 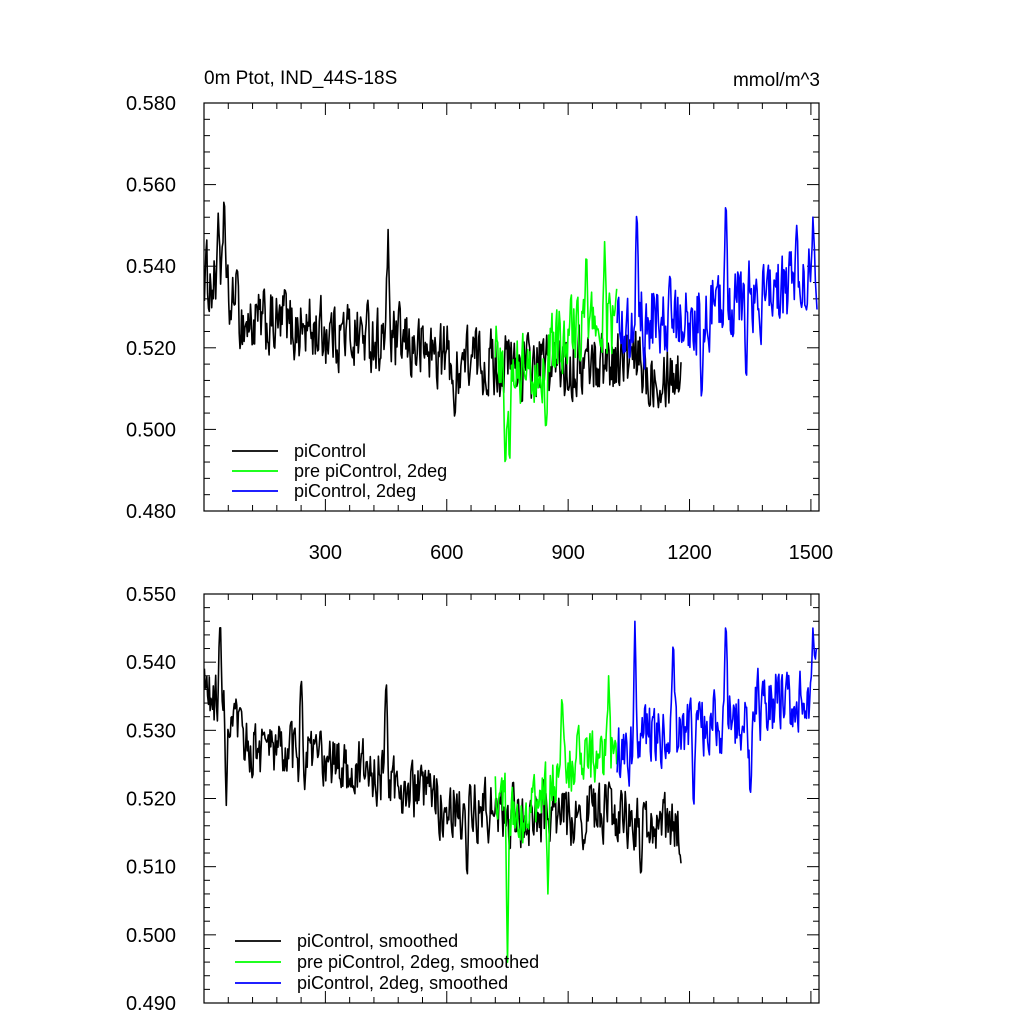 I want to click on legend-label: pre piControl, 2deg, smoothed, so click(x=418, y=962).